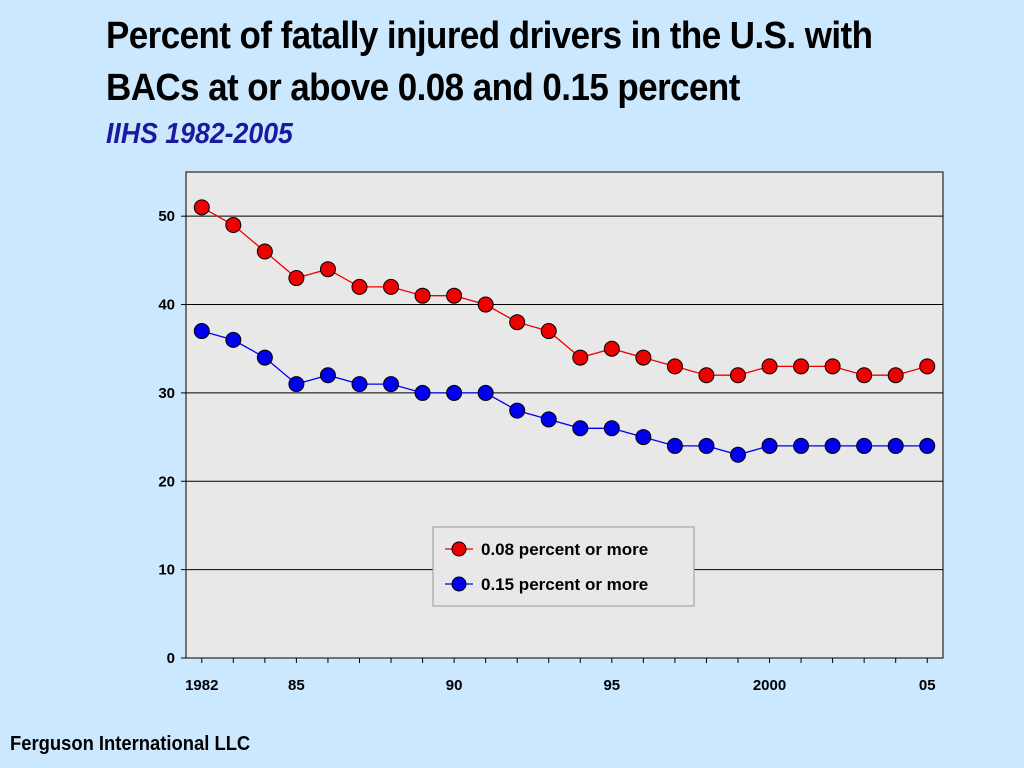 This screenshot has height=768, width=1024. What do you see at coordinates (171, 658) in the screenshot?
I see `y-tick-label: 0` at bounding box center [171, 658].